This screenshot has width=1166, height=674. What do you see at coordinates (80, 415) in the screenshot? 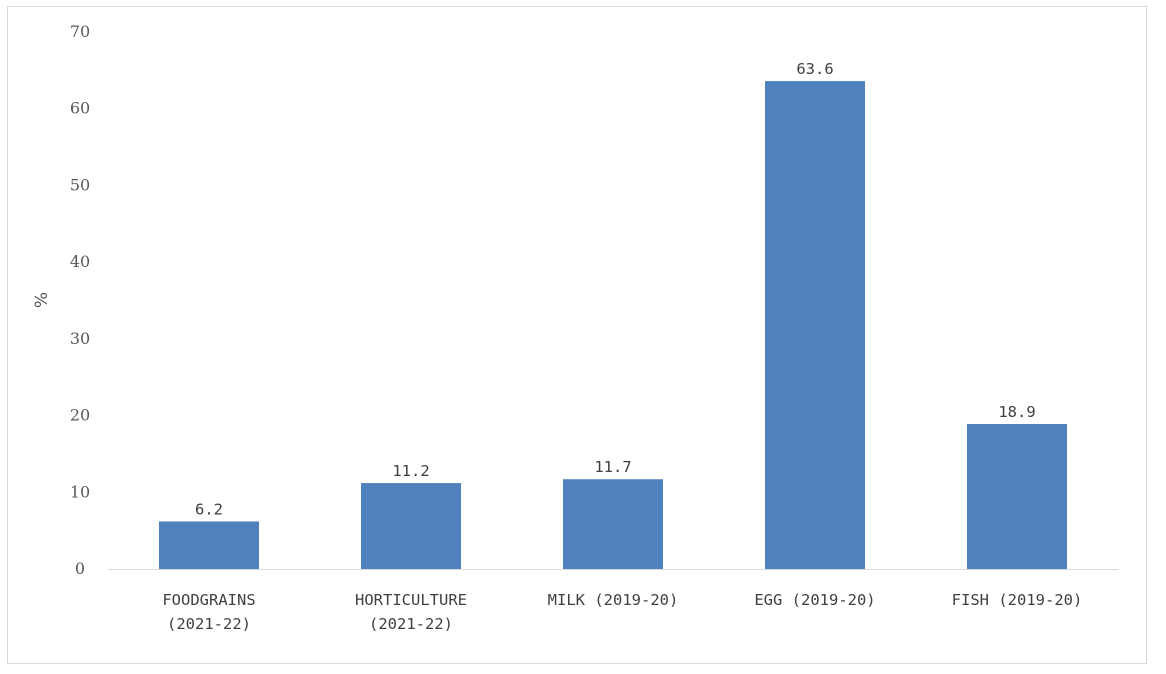
I see `y-tick-label: 20` at bounding box center [80, 415].